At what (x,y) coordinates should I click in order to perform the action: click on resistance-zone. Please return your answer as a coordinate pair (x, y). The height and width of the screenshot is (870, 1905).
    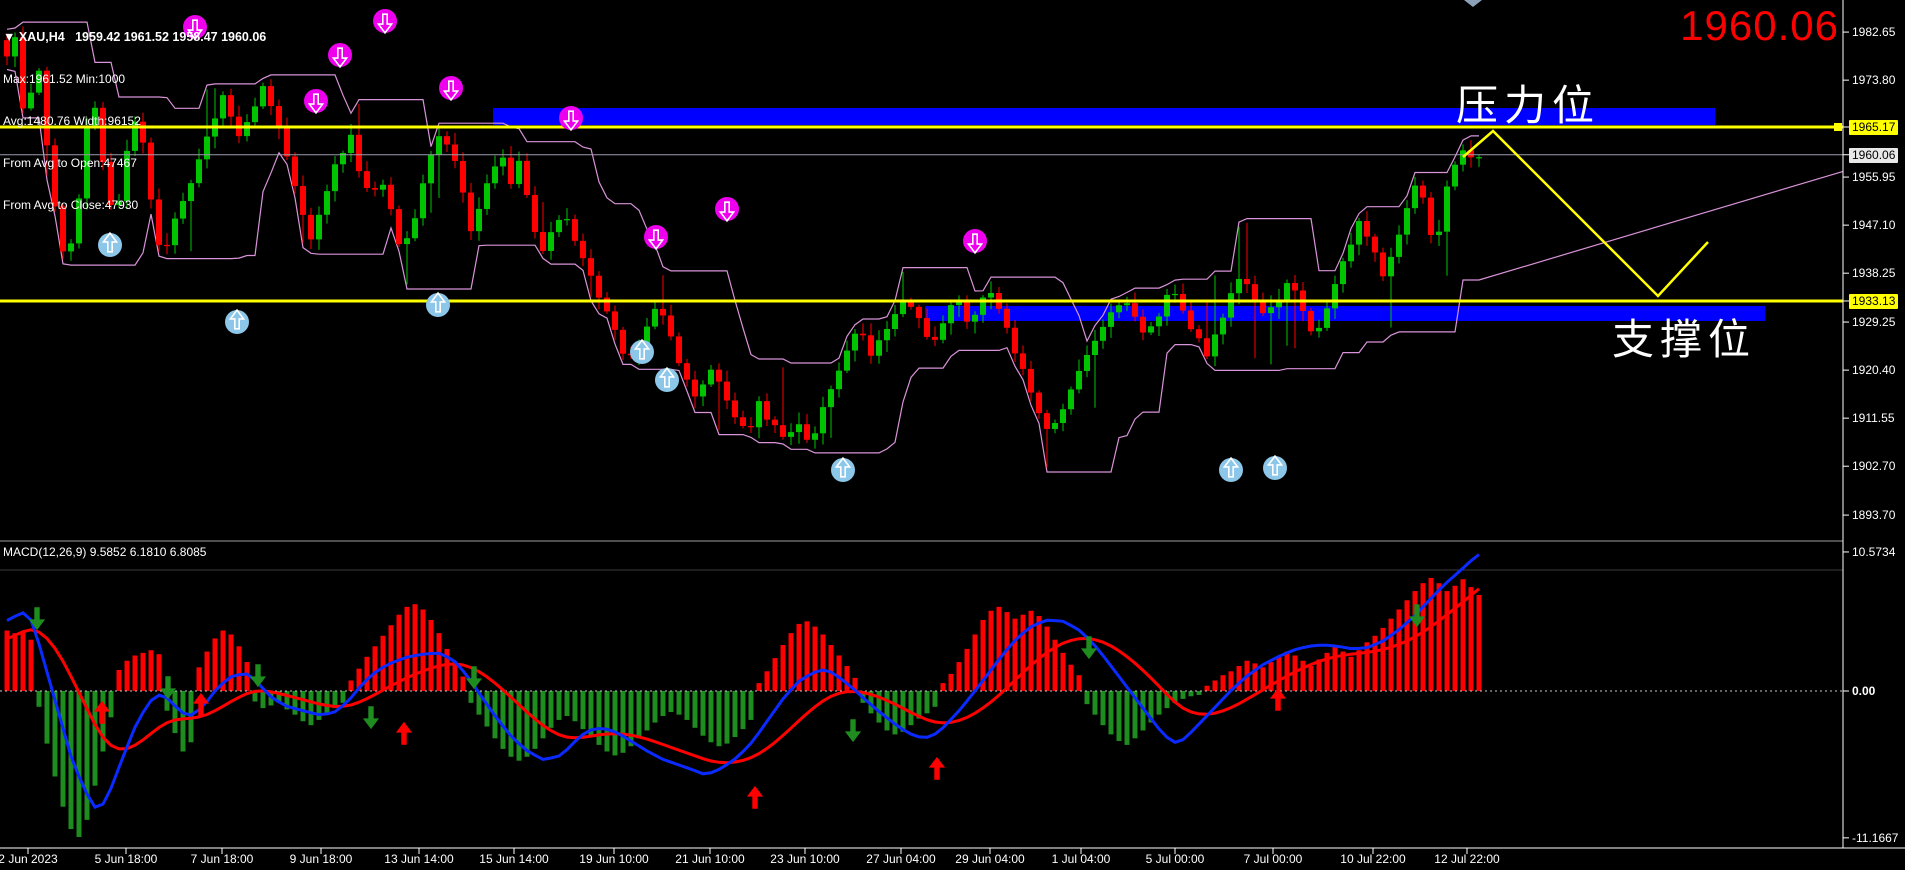
    Looking at the image, I should click on (1104, 116).